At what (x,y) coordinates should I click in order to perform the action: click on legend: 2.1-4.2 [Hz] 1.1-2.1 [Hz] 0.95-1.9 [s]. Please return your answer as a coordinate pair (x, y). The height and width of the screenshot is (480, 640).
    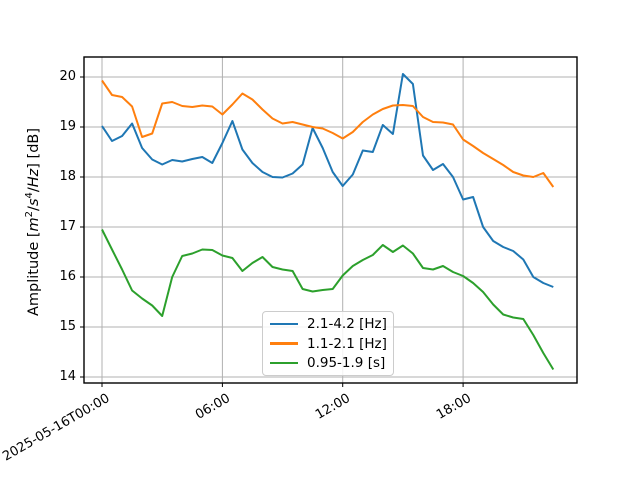
    Looking at the image, I should click on (328, 343).